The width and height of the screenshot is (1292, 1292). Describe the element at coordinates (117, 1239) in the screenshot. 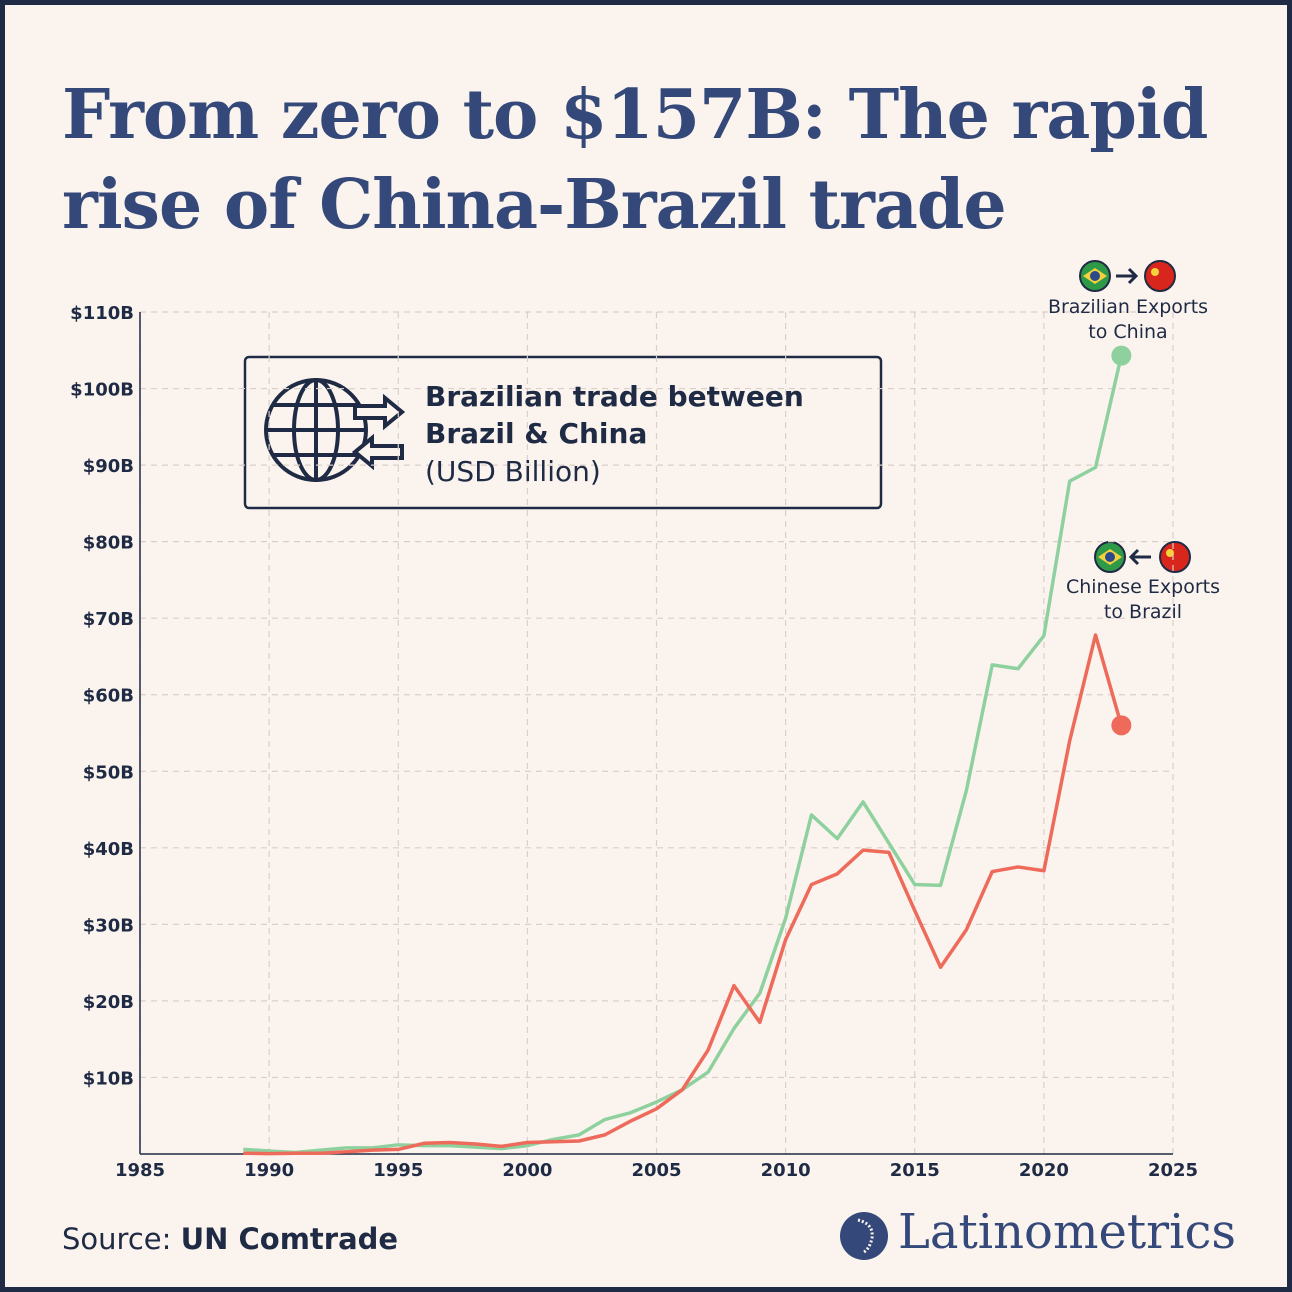

I see `source-label: Source:` at that location.